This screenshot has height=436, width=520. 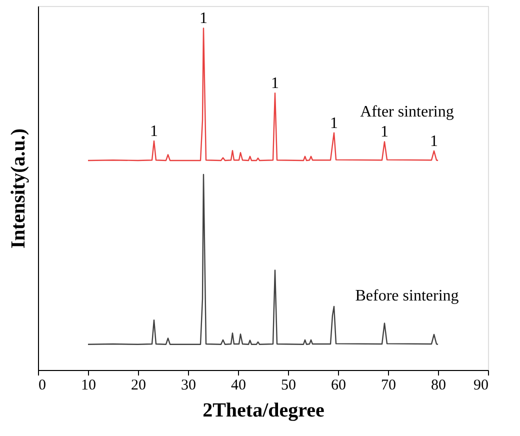 What do you see at coordinates (407, 111) in the screenshot?
I see `series-label: After sintering` at bounding box center [407, 111].